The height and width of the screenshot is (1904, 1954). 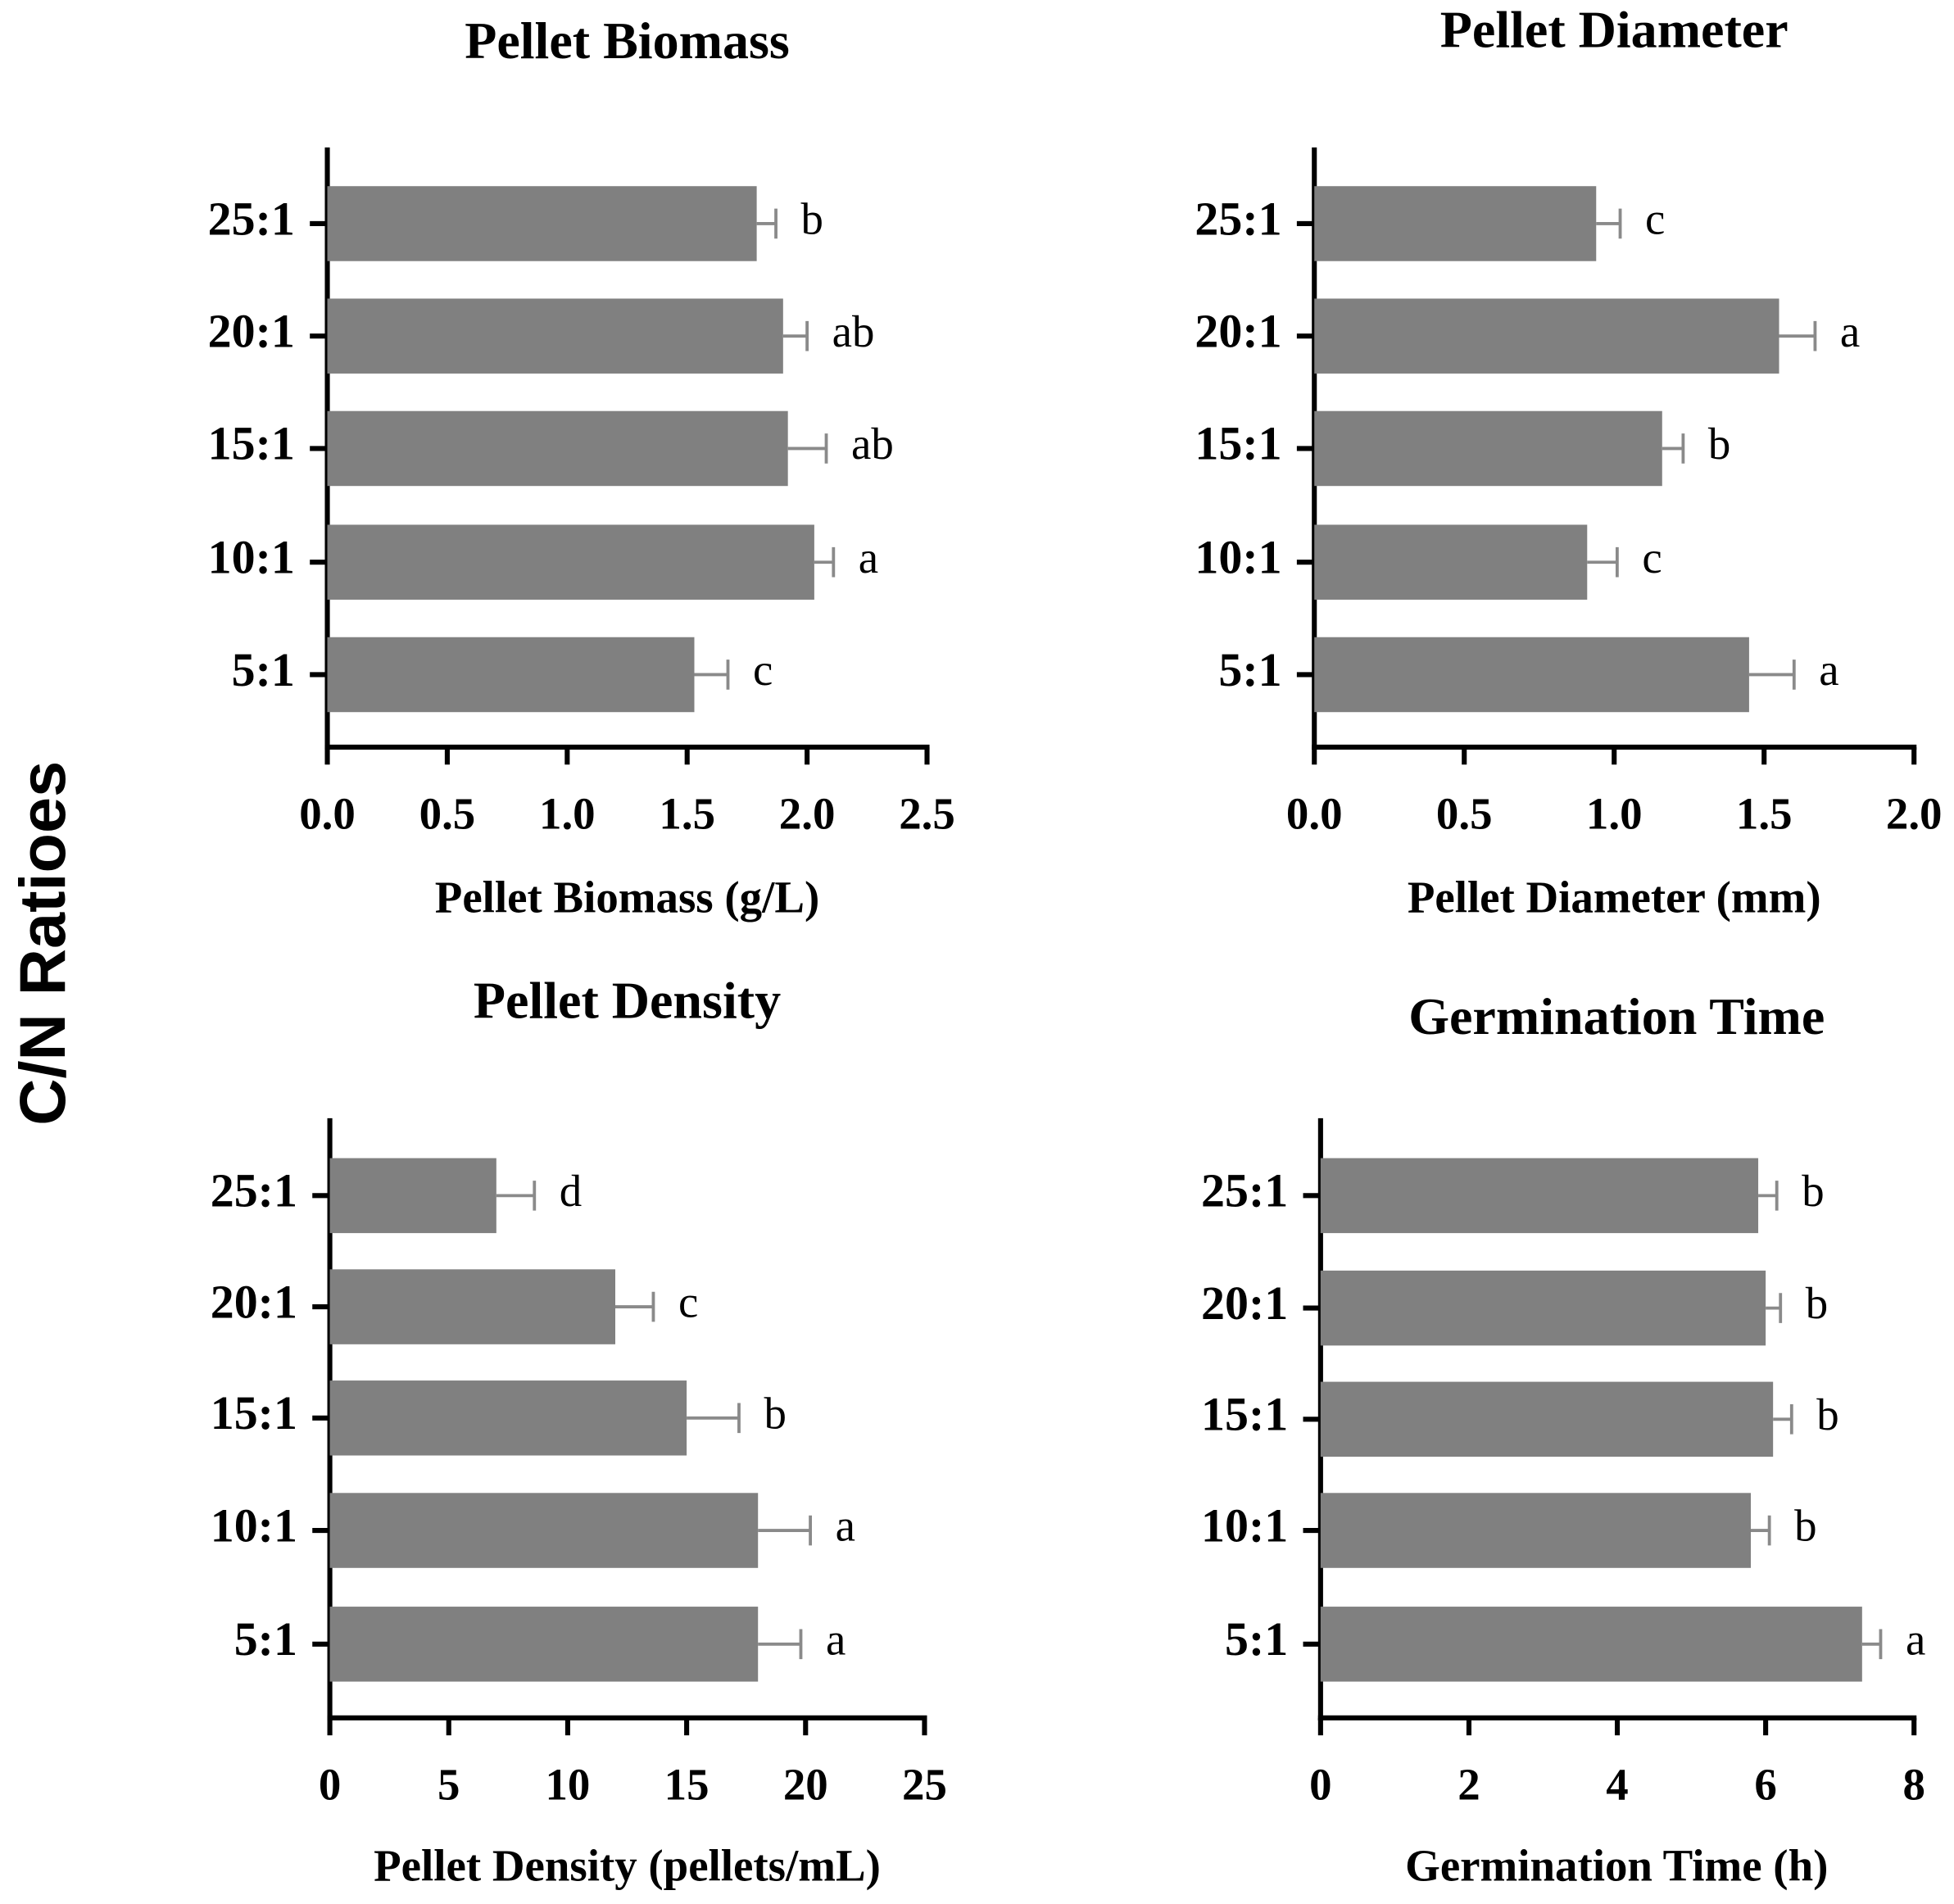 I want to click on x-tick-label: 5, so click(x=448, y=1784).